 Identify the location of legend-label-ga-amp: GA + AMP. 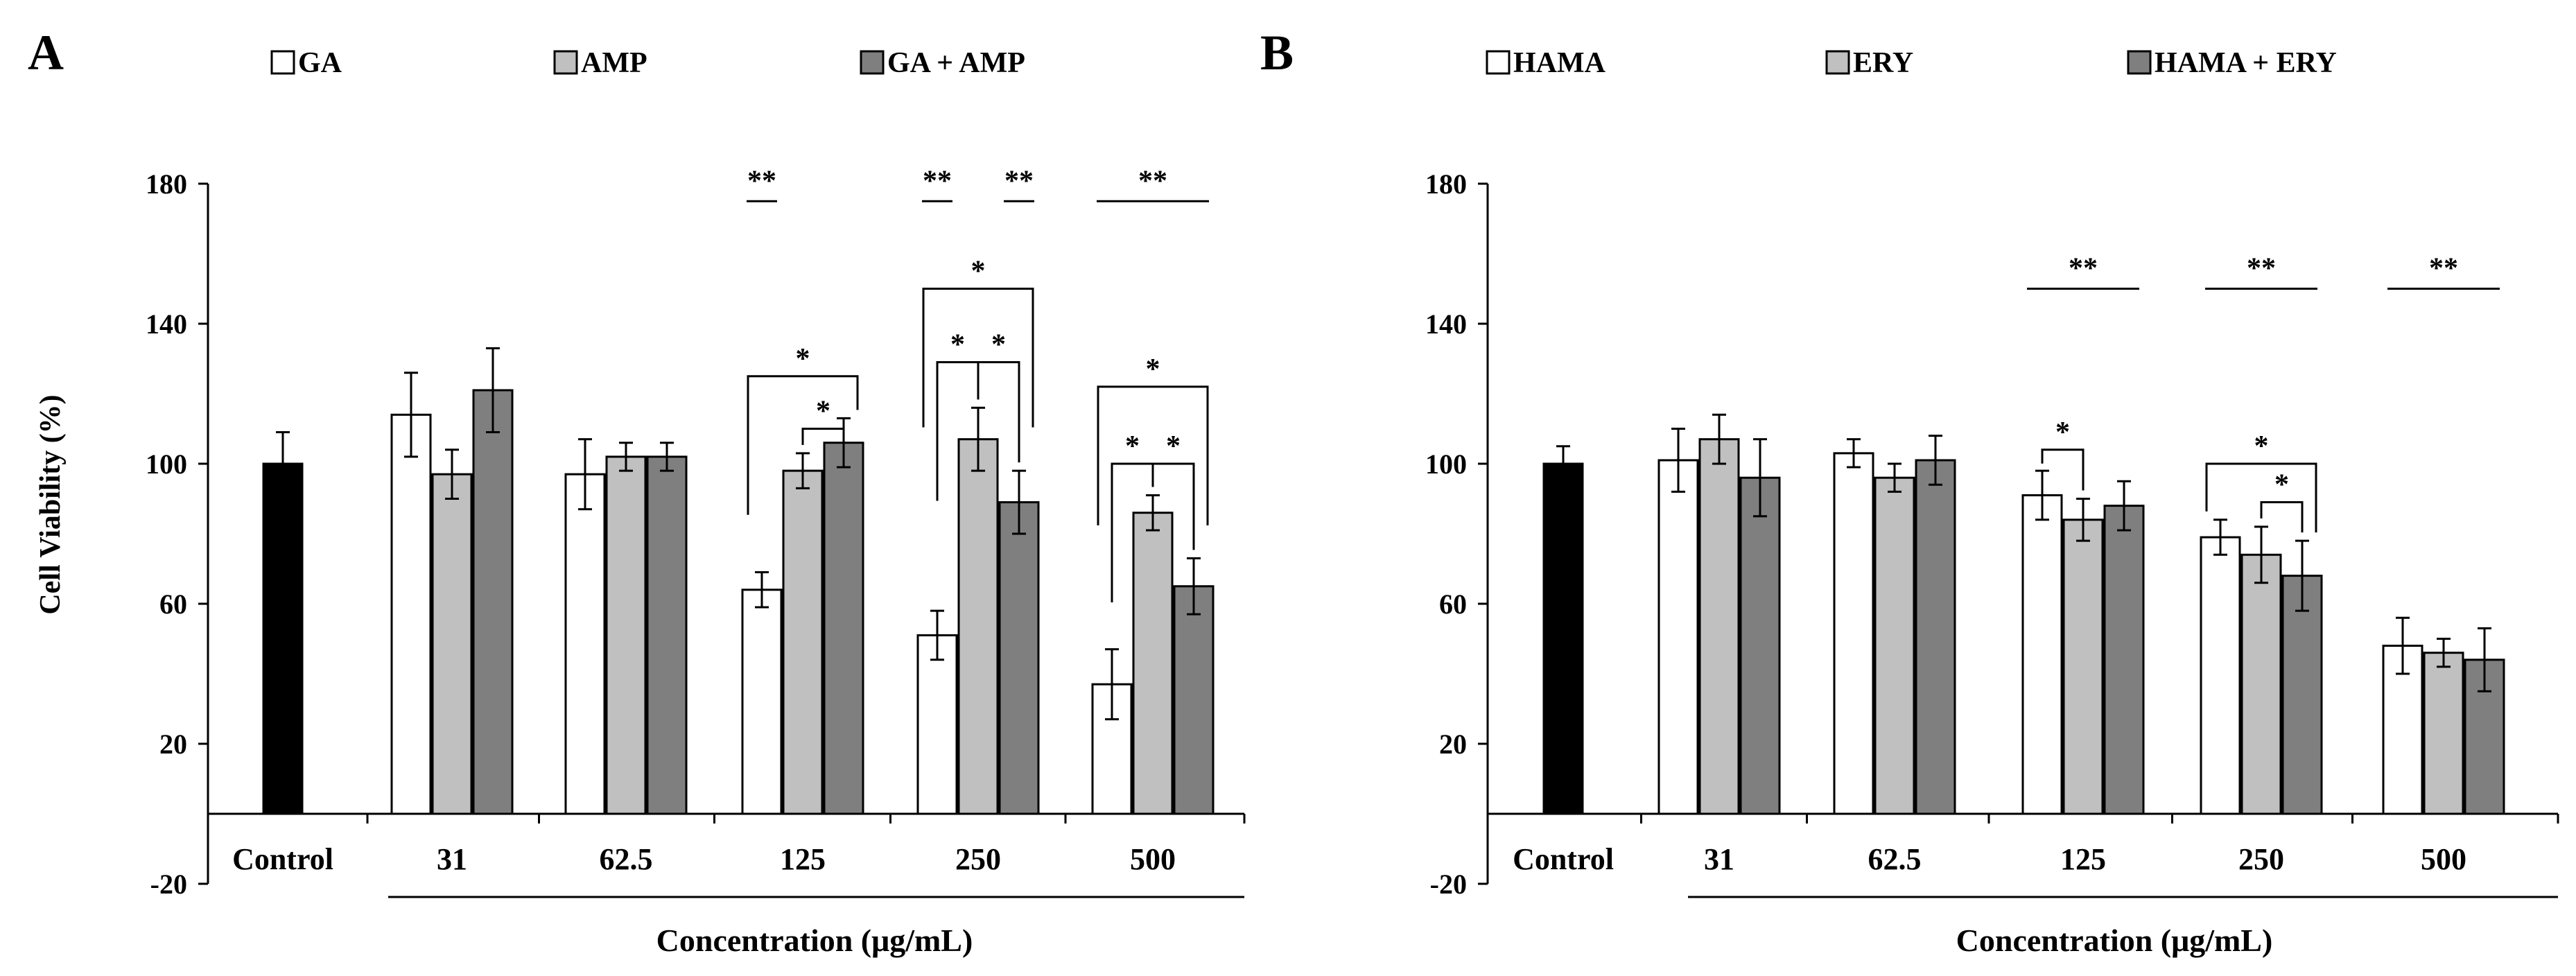
(956, 63).